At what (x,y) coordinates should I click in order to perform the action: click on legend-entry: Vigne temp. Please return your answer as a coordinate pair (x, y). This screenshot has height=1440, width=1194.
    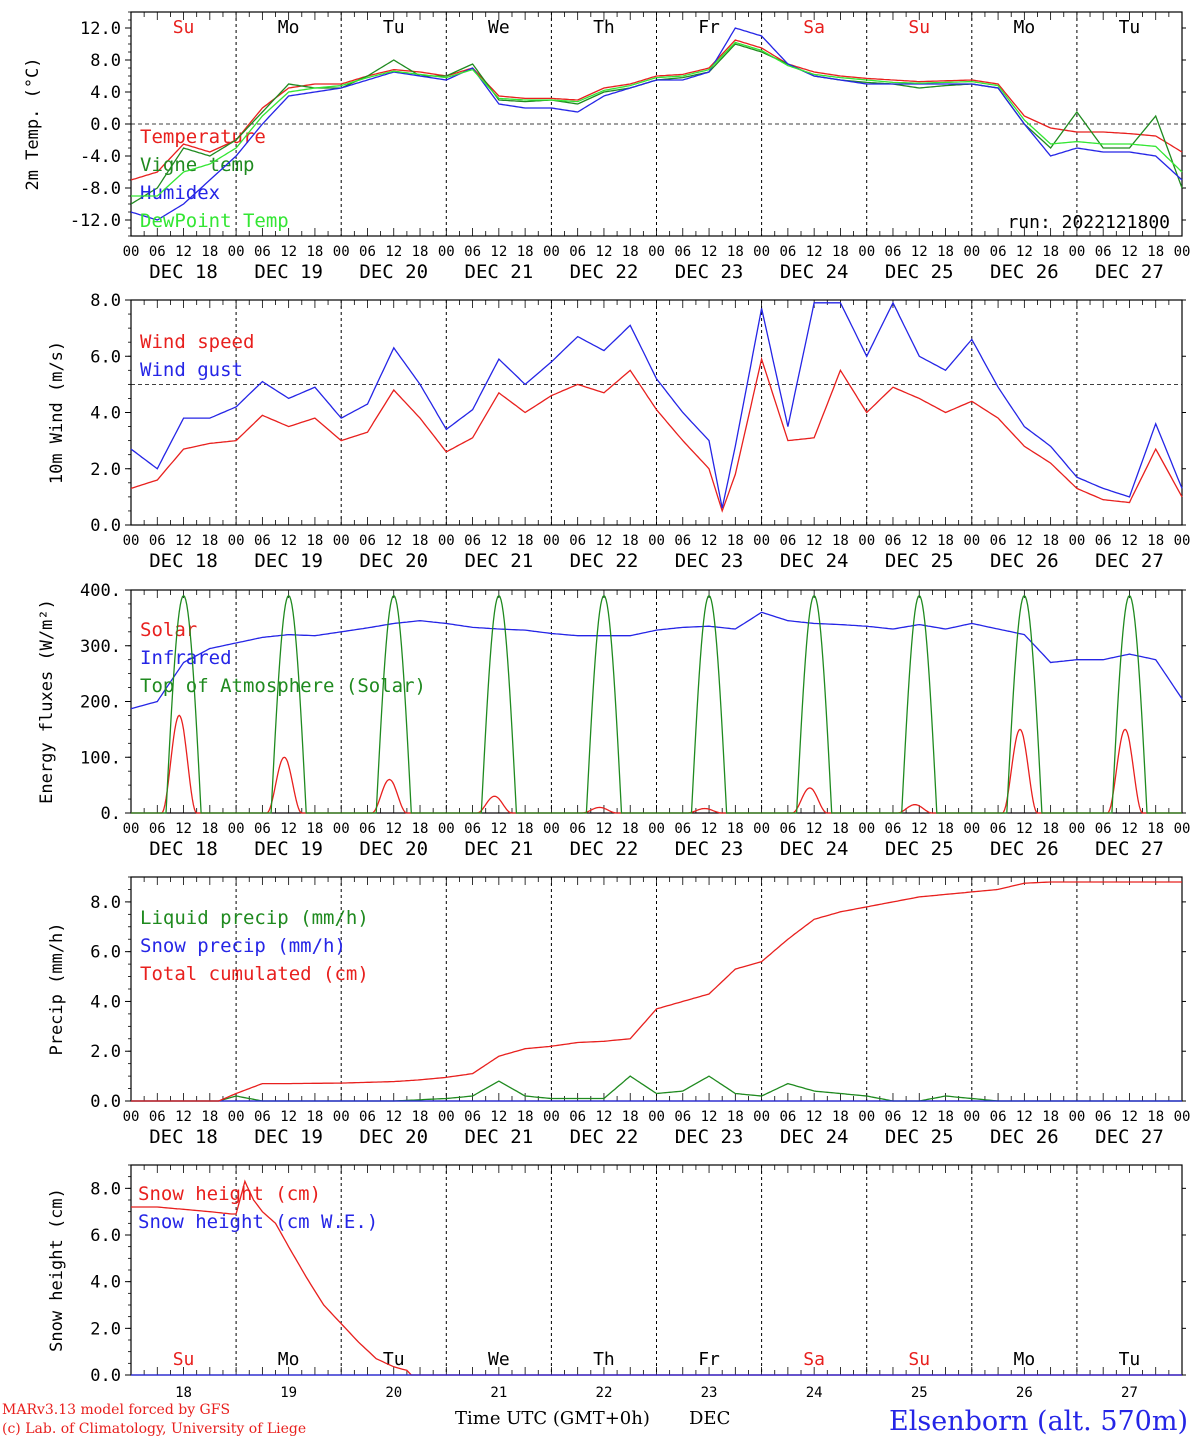
    Looking at the image, I should click on (197, 165).